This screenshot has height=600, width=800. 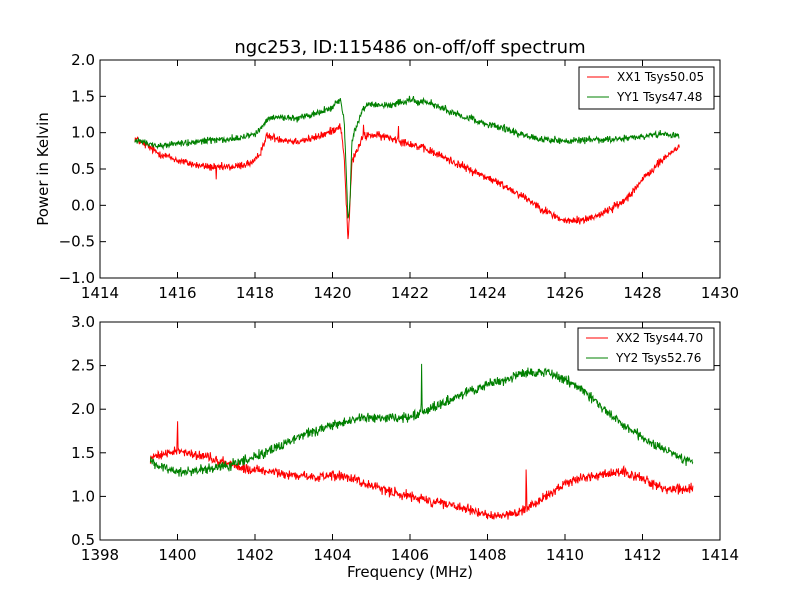 What do you see at coordinates (100, 555) in the screenshot?
I see `bottom-x-tick-label: 1398` at bounding box center [100, 555].